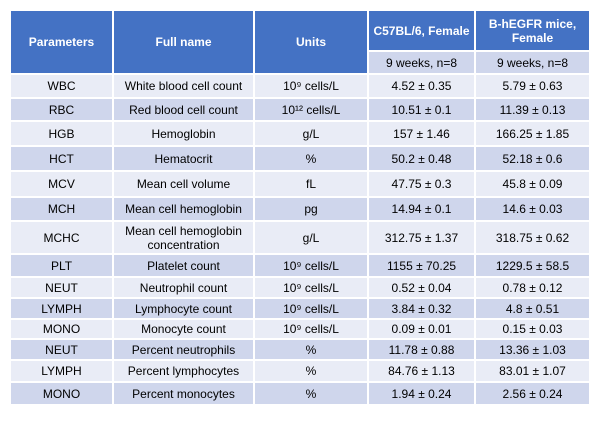  Describe the element at coordinates (61, 42) in the screenshot. I see `header-cell: Parameters` at that location.